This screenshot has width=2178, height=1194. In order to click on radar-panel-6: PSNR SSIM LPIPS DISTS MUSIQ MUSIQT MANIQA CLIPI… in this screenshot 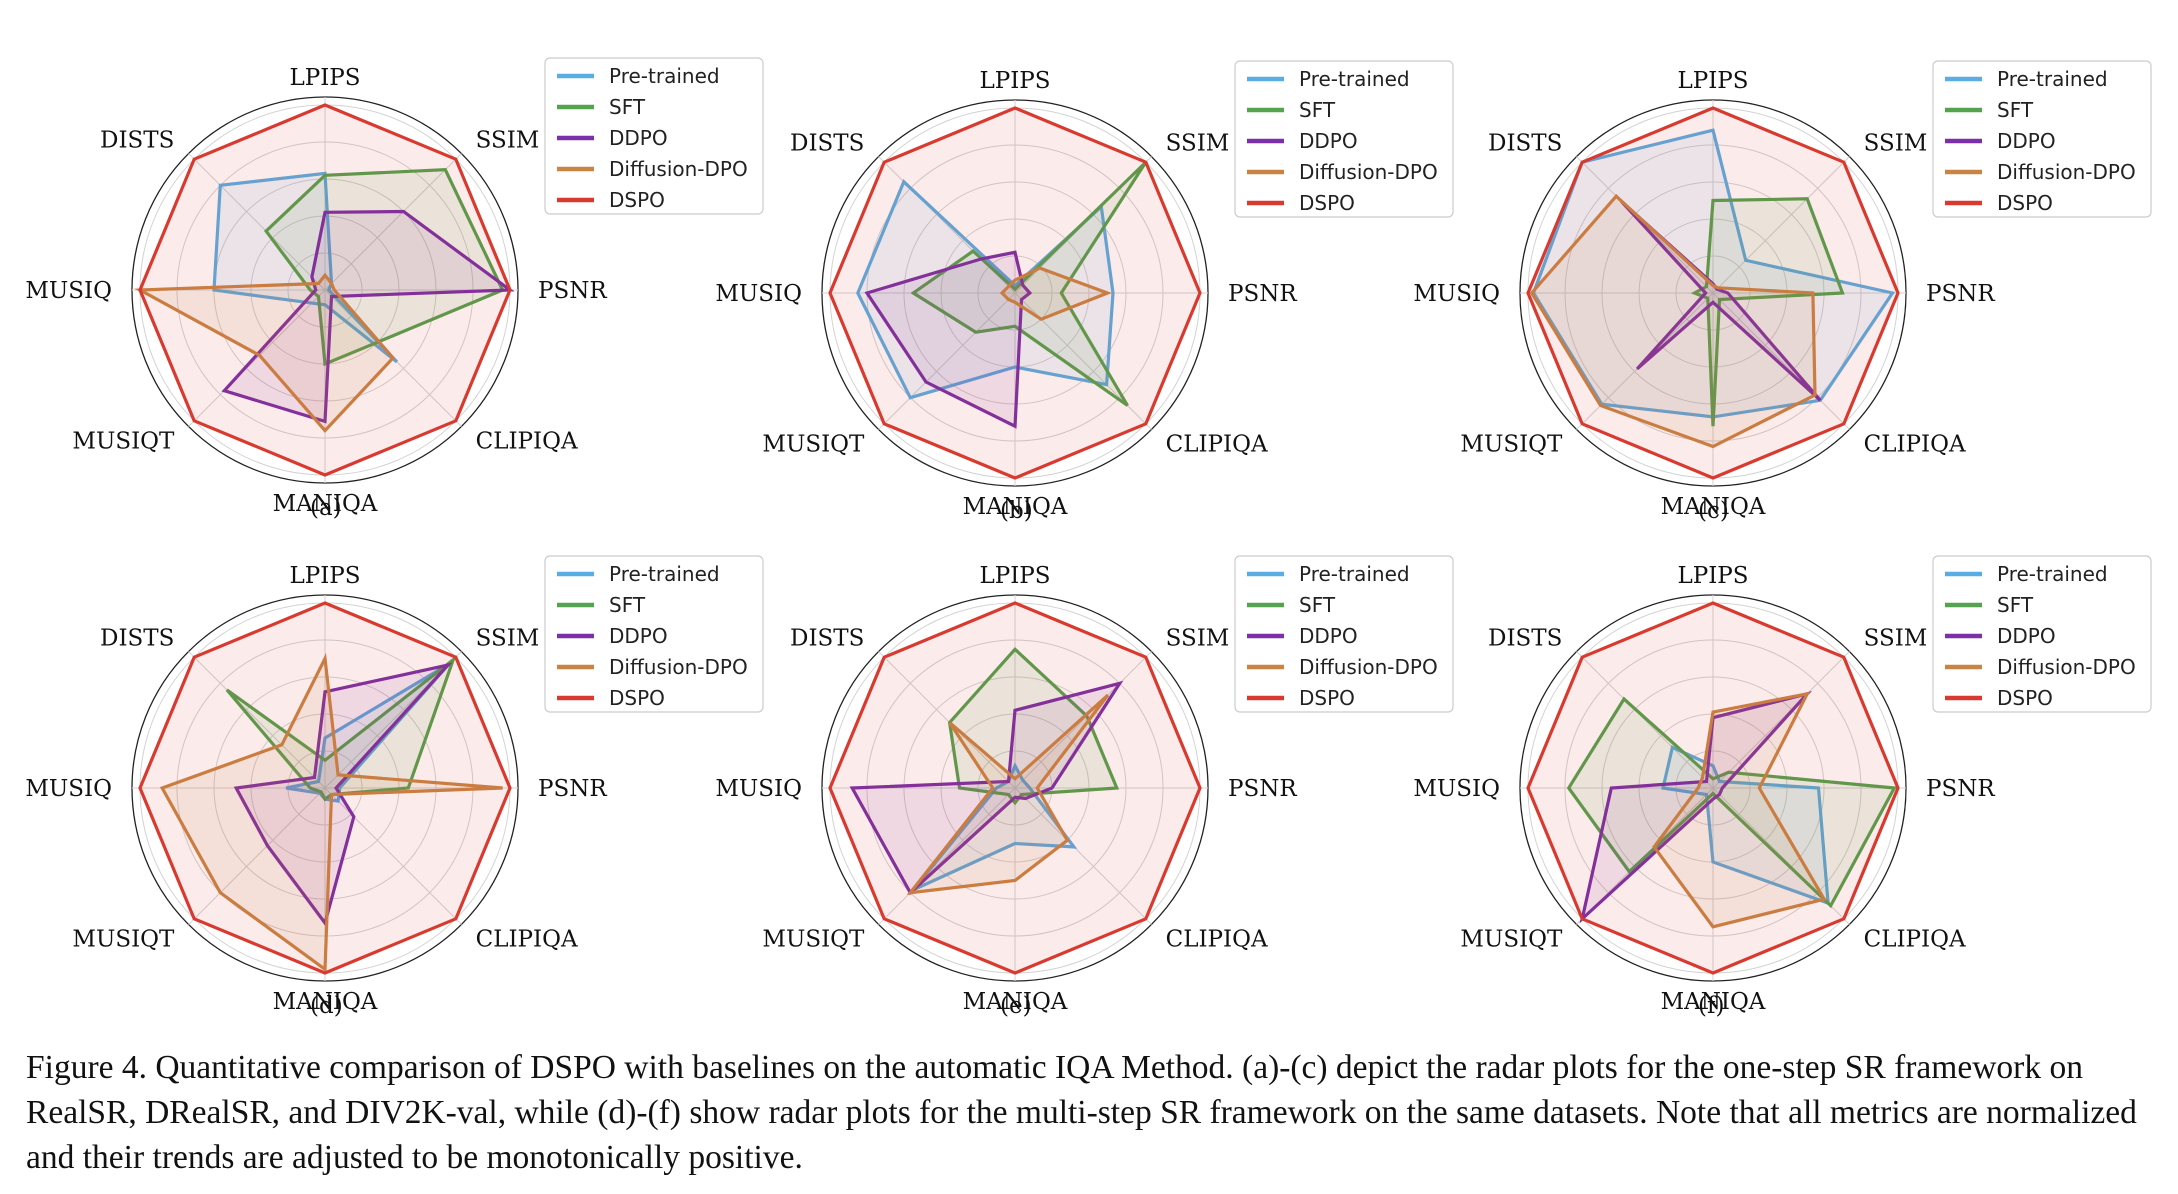, I will do `click(1782, 787)`.